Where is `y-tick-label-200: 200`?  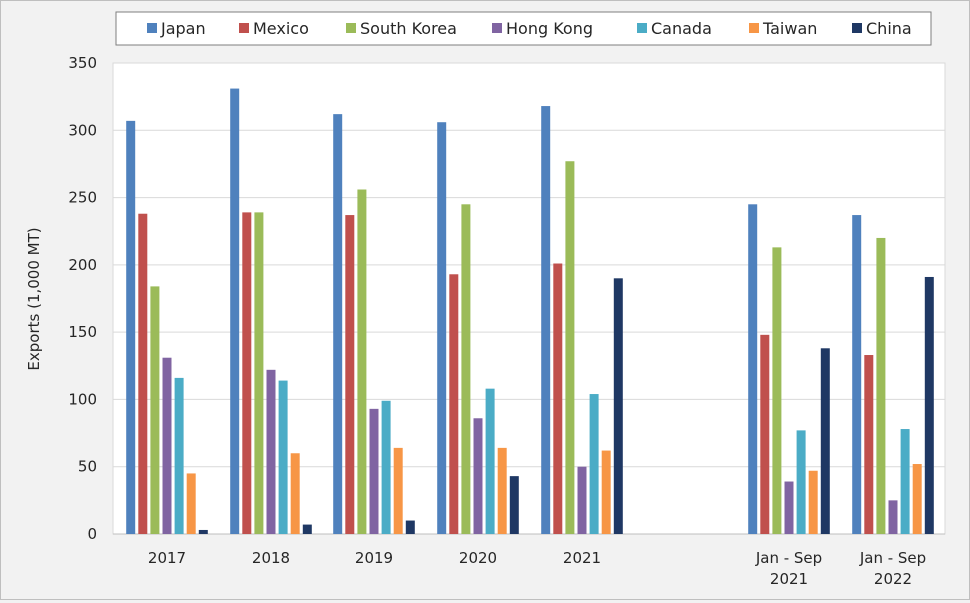 y-tick-label-200: 200 is located at coordinates (82, 265).